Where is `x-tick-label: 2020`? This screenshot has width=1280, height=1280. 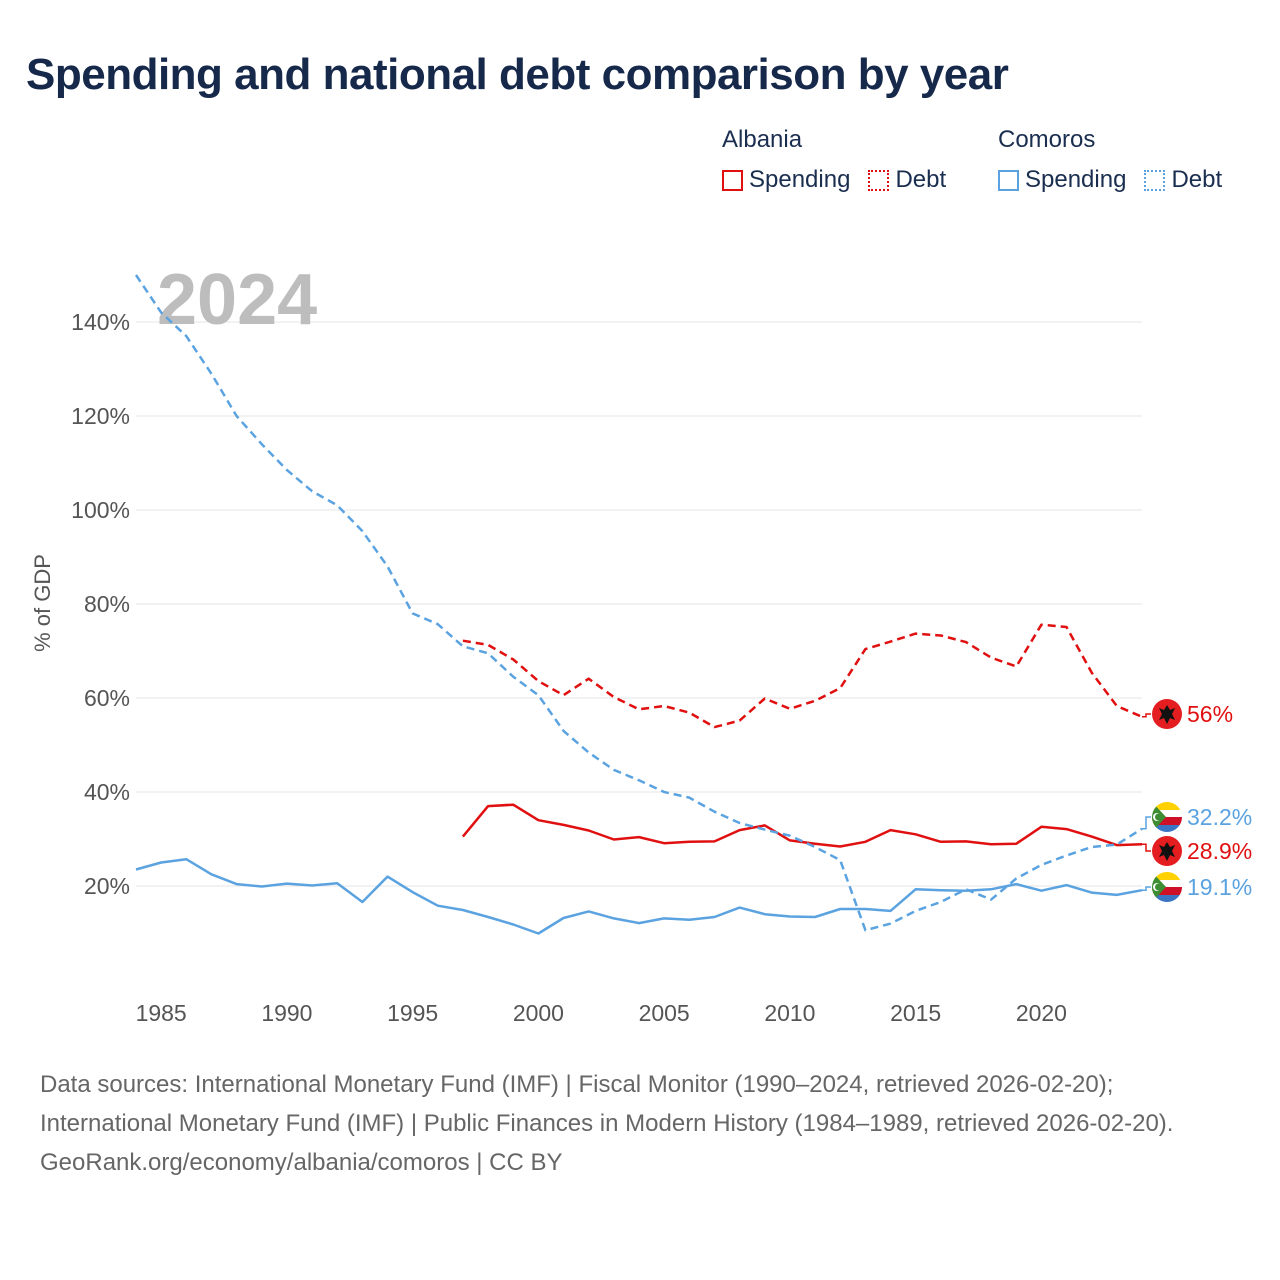 x-tick-label: 2020 is located at coordinates (1041, 1013).